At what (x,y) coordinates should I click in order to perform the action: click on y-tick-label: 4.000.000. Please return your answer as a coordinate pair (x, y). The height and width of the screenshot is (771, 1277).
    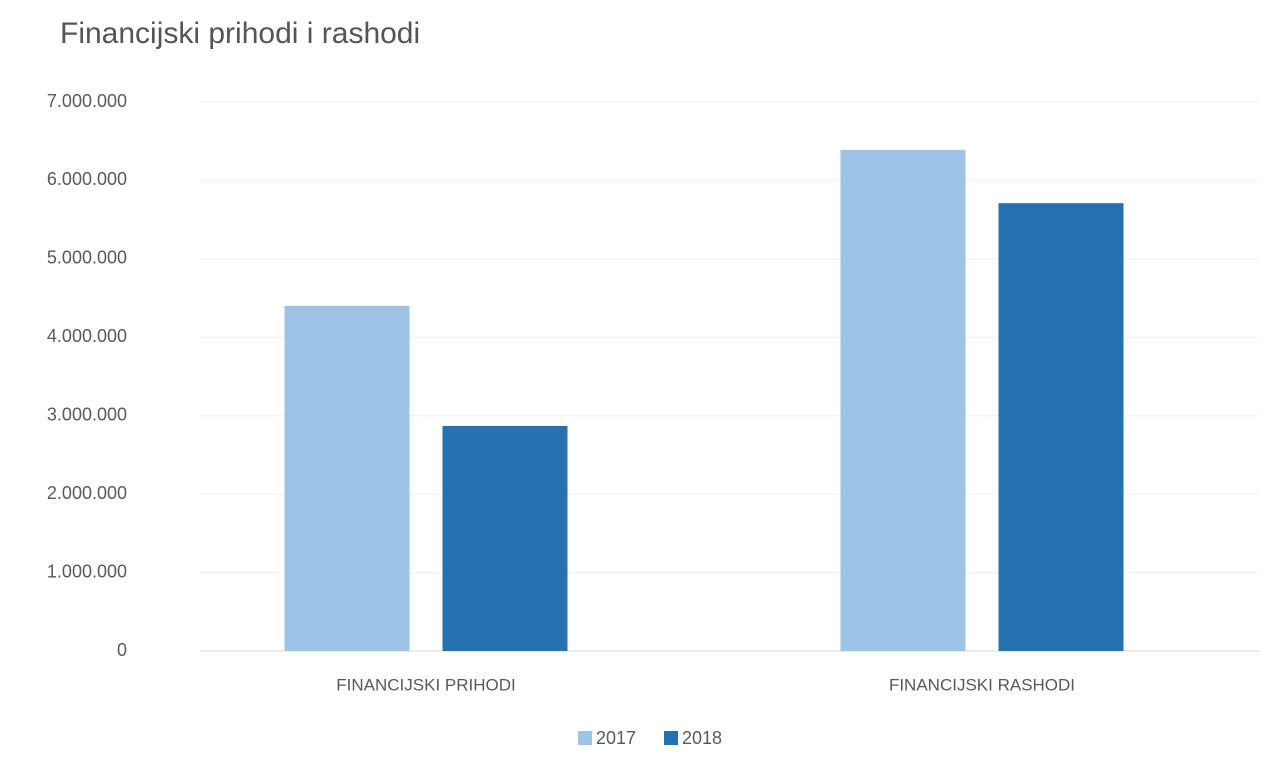
    Looking at the image, I should click on (87, 336).